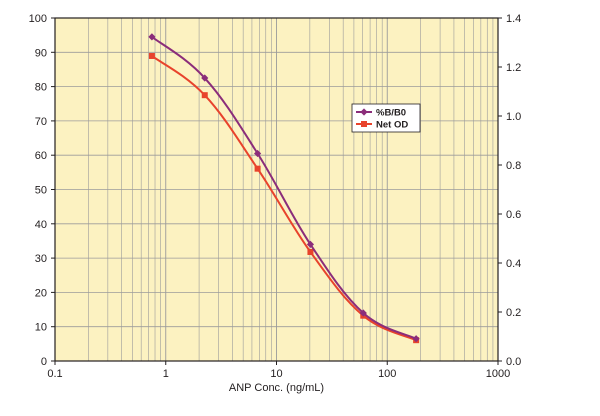 This screenshot has width=600, height=416. What do you see at coordinates (41, 259) in the screenshot?
I see `y-left-tick-label: 30` at bounding box center [41, 259].